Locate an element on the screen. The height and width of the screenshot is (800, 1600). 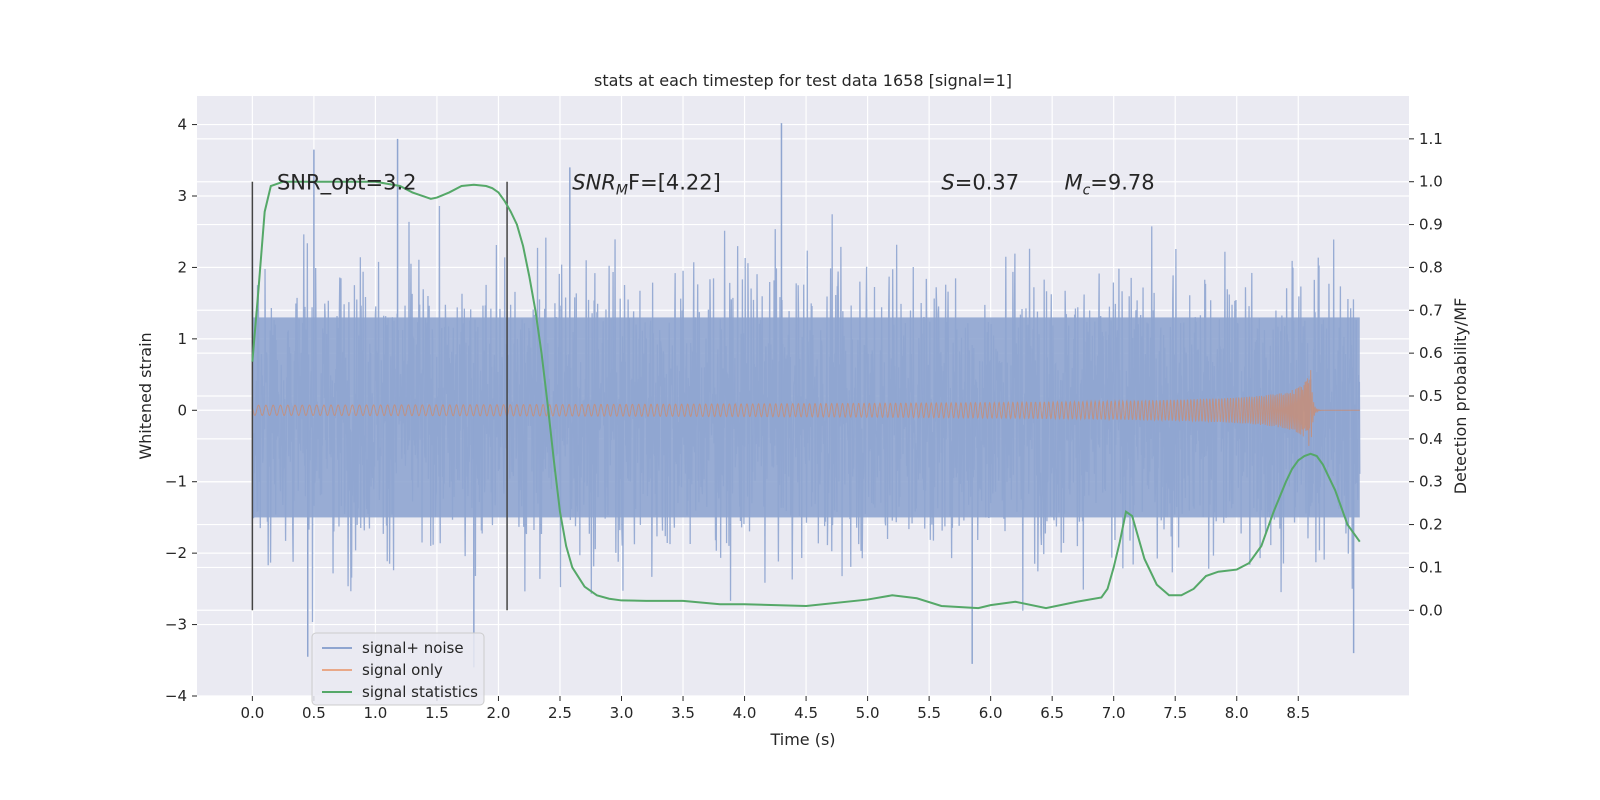
annotation-3: Mc=9.78 is located at coordinates (1109, 185).